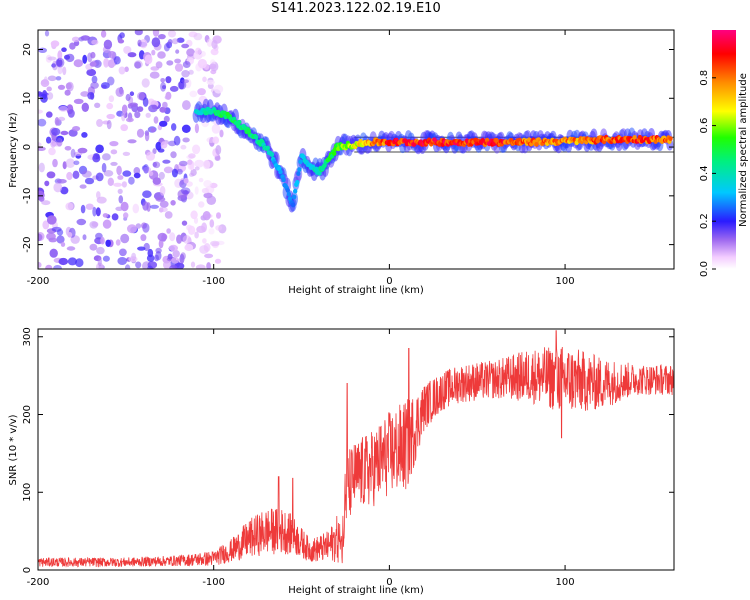 This screenshot has width=750, height=600. Describe the element at coordinates (213, 281) in the screenshot. I see `x-tick-label: -100` at that location.